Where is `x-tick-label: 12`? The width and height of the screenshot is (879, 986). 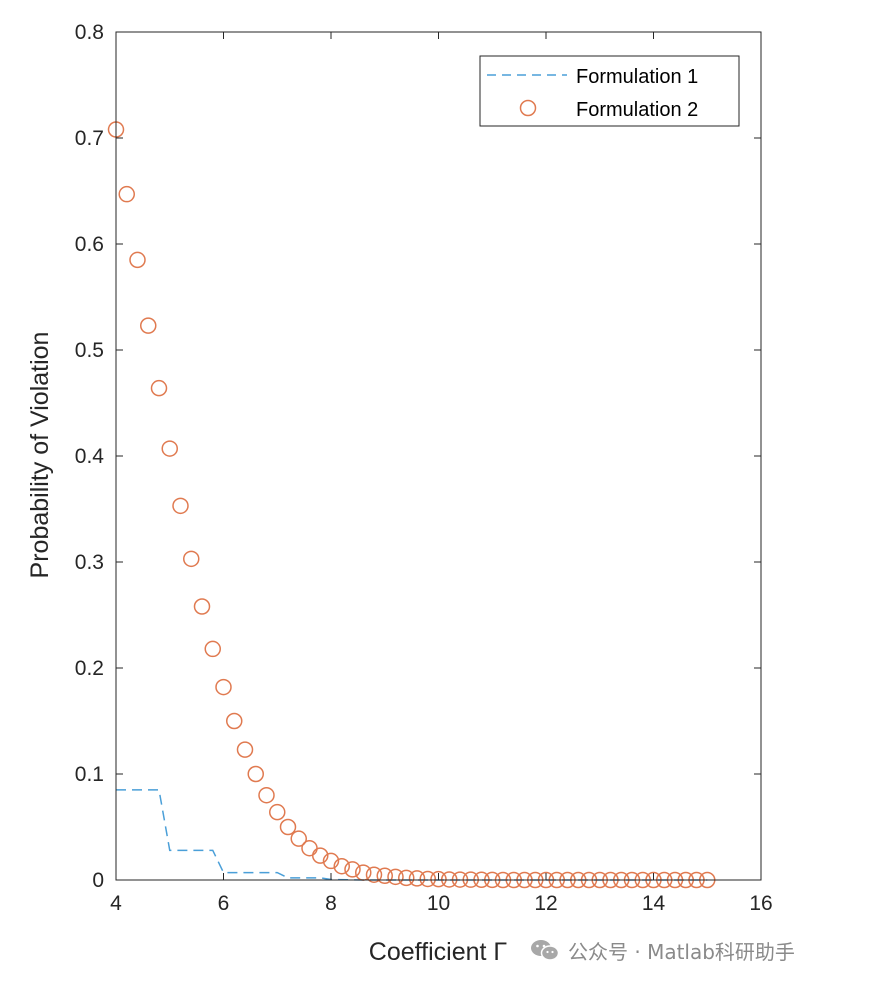 x-tick-label: 12 is located at coordinates (545, 903).